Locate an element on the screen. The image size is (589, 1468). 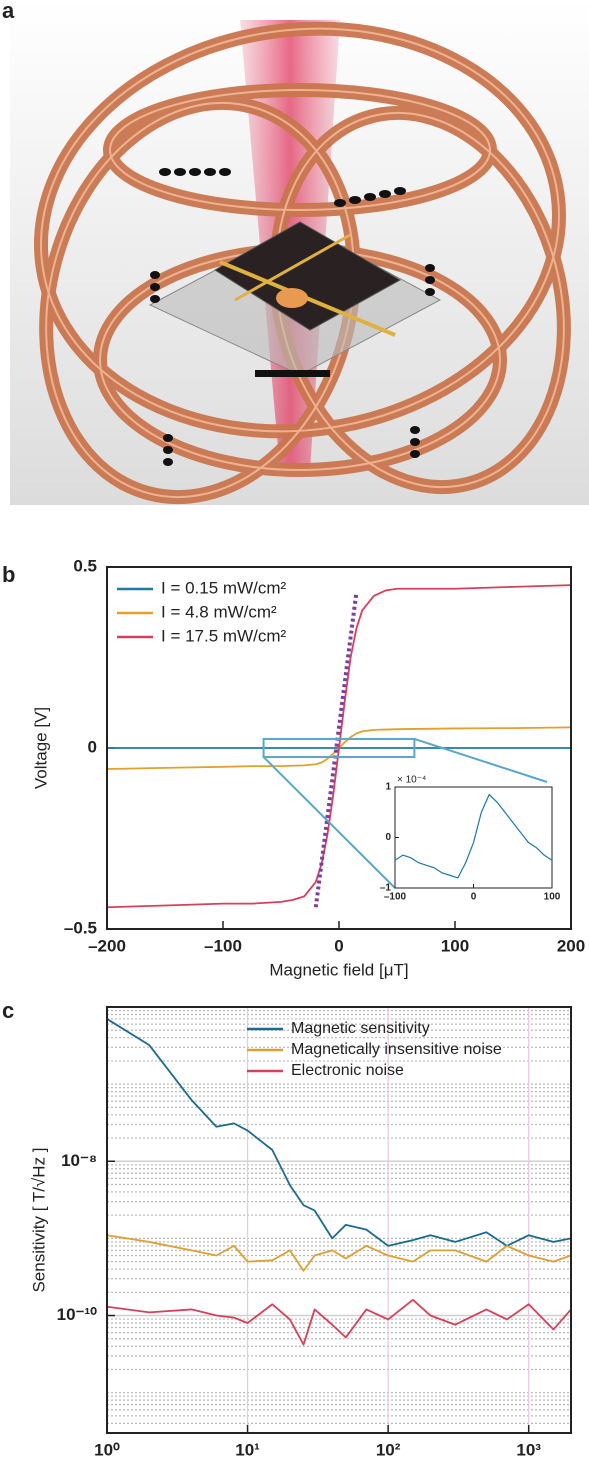
zoom-box is located at coordinates (339, 748).